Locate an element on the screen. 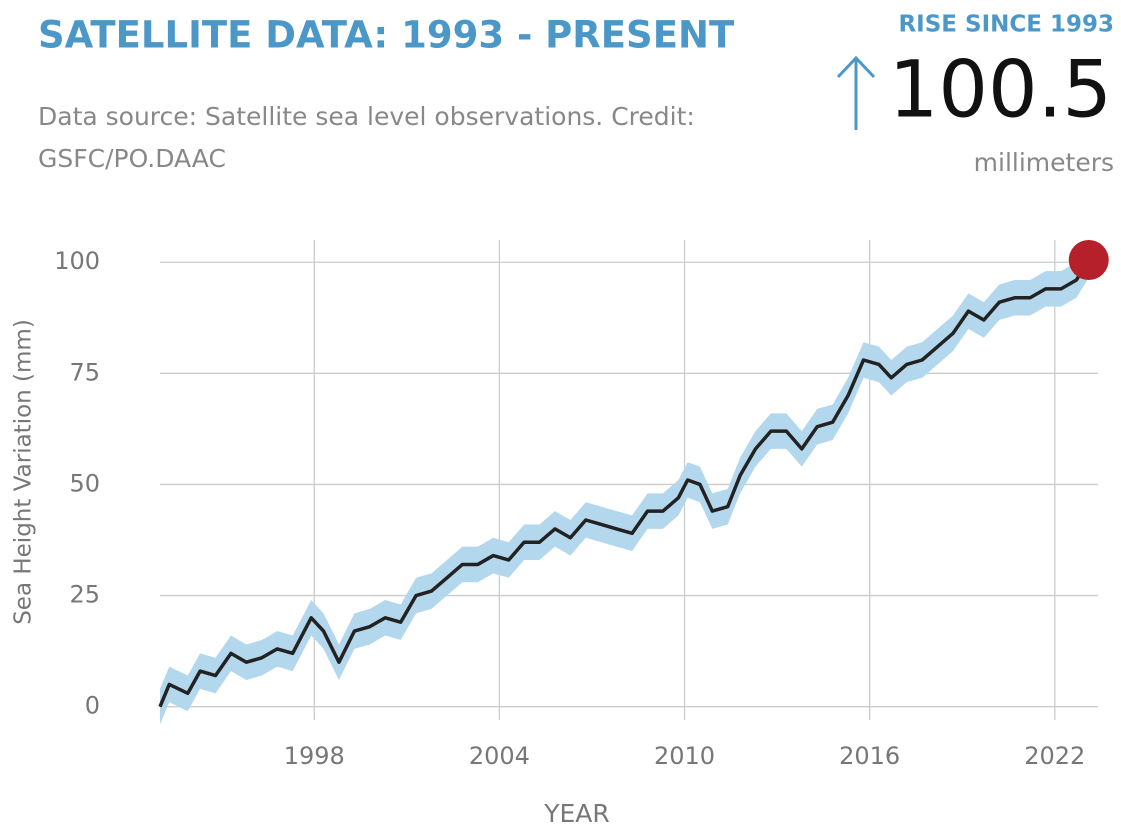  latest-marker is located at coordinates (1088, 260).